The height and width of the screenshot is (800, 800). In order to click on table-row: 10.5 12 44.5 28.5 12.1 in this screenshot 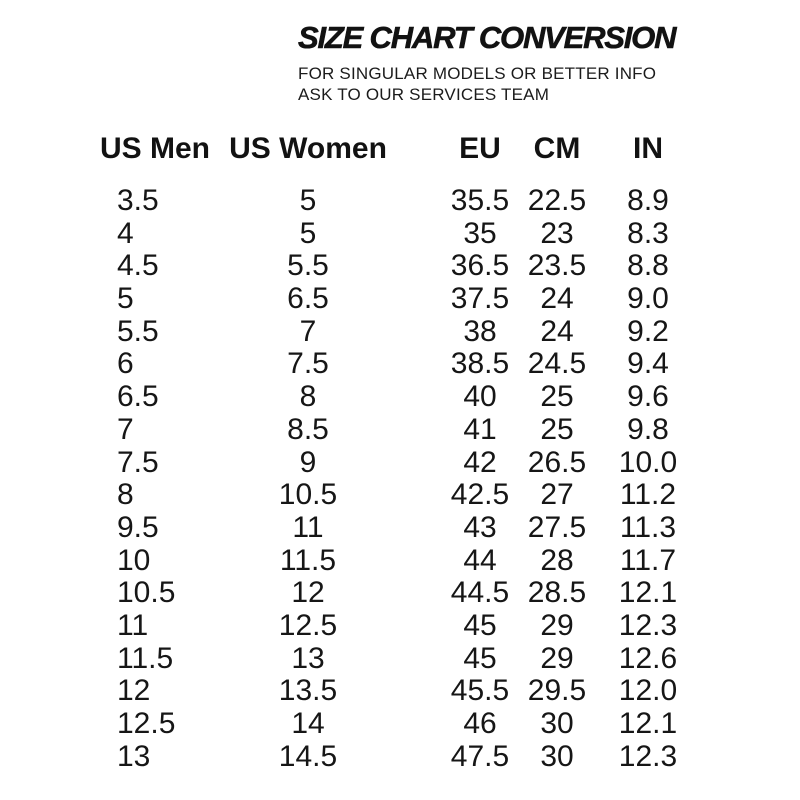, I will do `click(400, 593)`.